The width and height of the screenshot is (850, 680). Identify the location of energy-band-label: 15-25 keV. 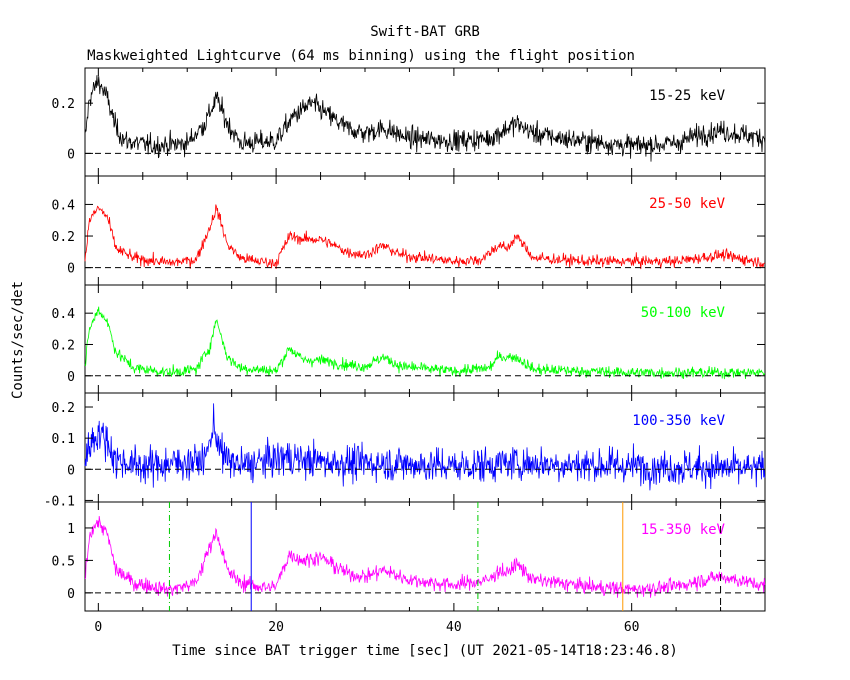
(687, 96).